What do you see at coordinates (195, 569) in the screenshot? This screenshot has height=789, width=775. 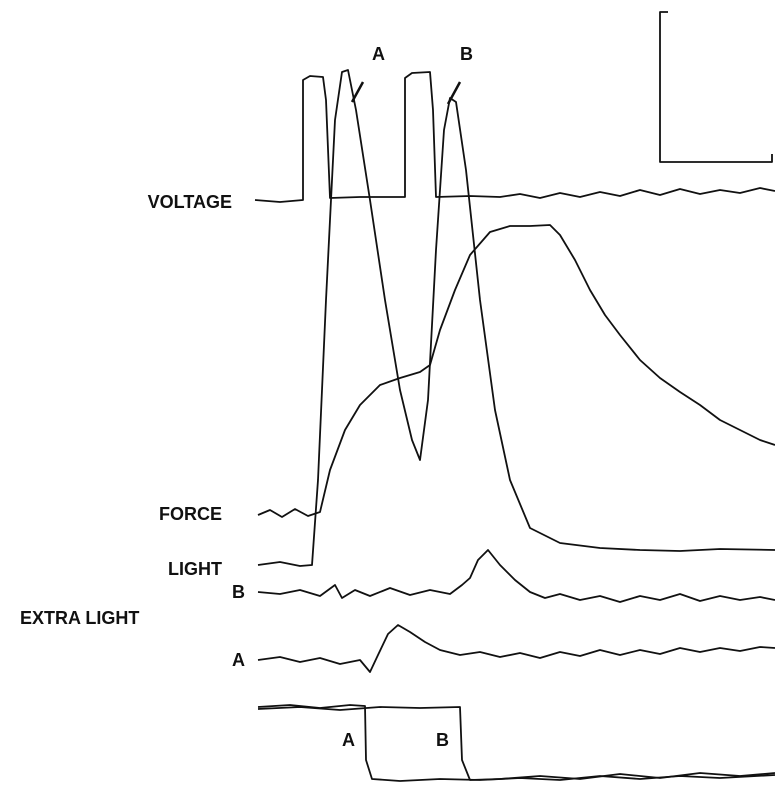 I see `label: LIGHT` at bounding box center [195, 569].